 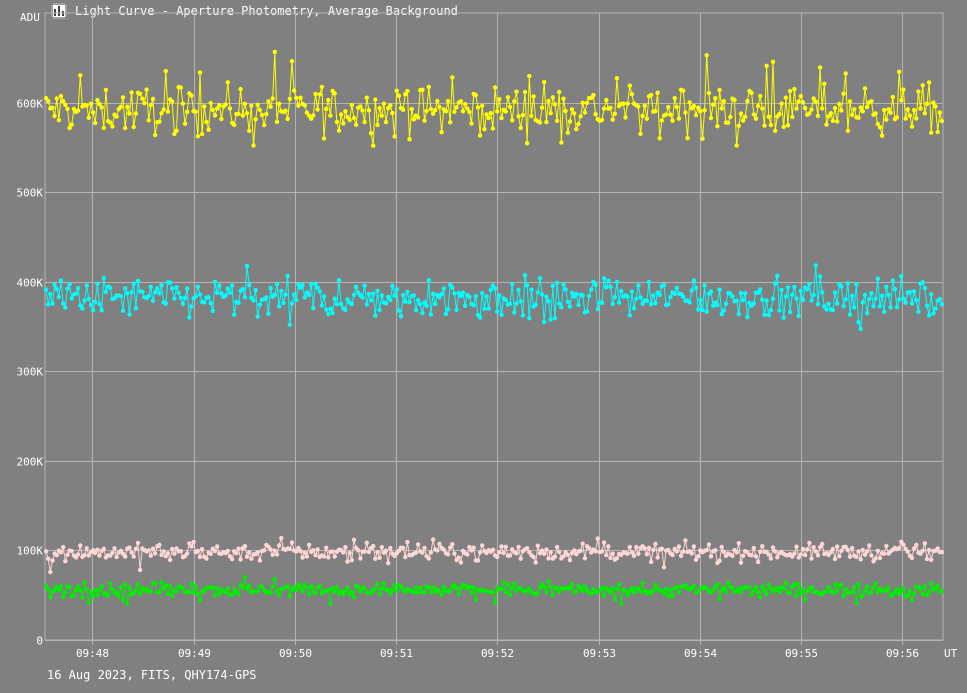 What do you see at coordinates (497, 653) in the screenshot?
I see `x-tick-label: 09:52` at bounding box center [497, 653].